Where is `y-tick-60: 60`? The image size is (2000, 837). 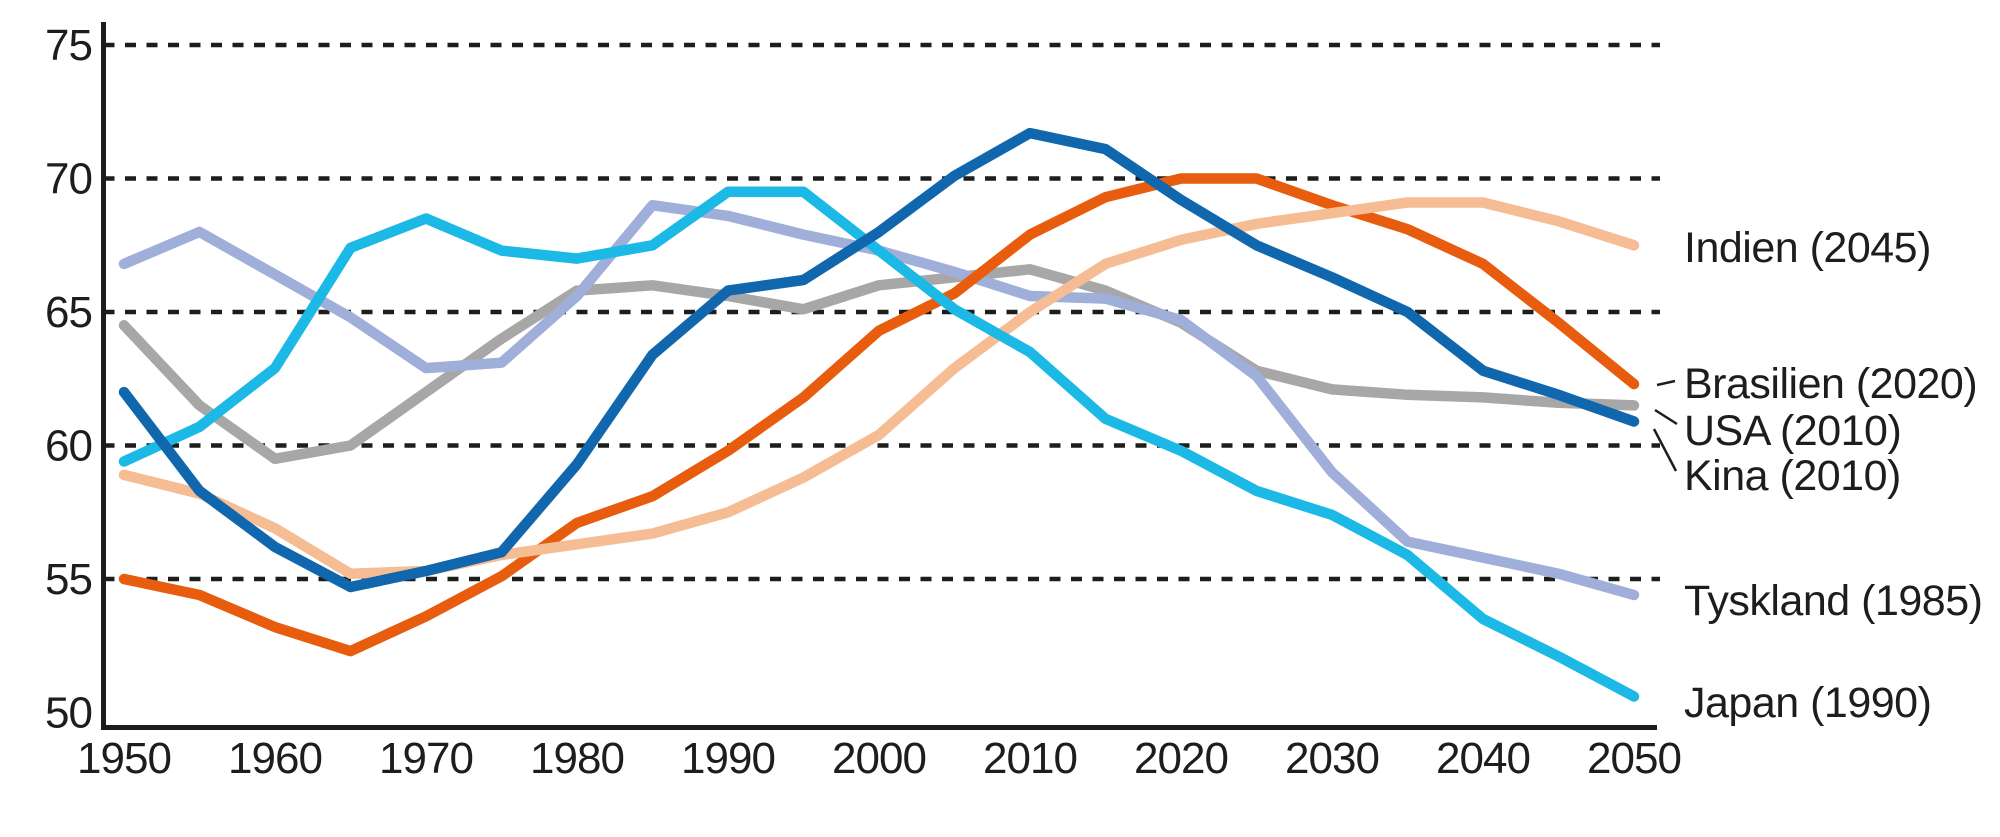 y-tick-60: 60 is located at coordinates (68, 446).